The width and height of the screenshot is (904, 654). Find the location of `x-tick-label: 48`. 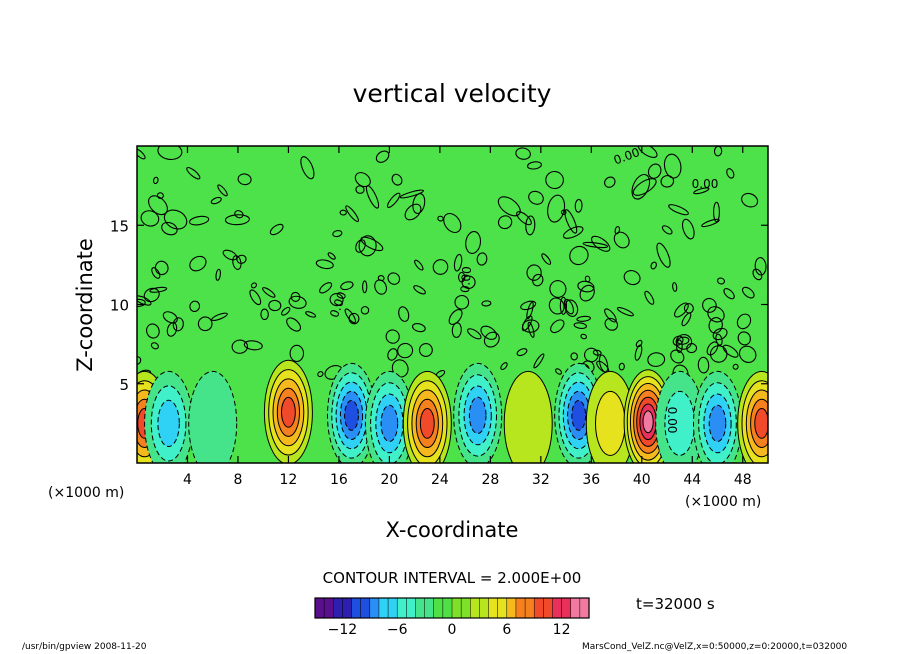

x-tick-label: 48 is located at coordinates (743, 480).